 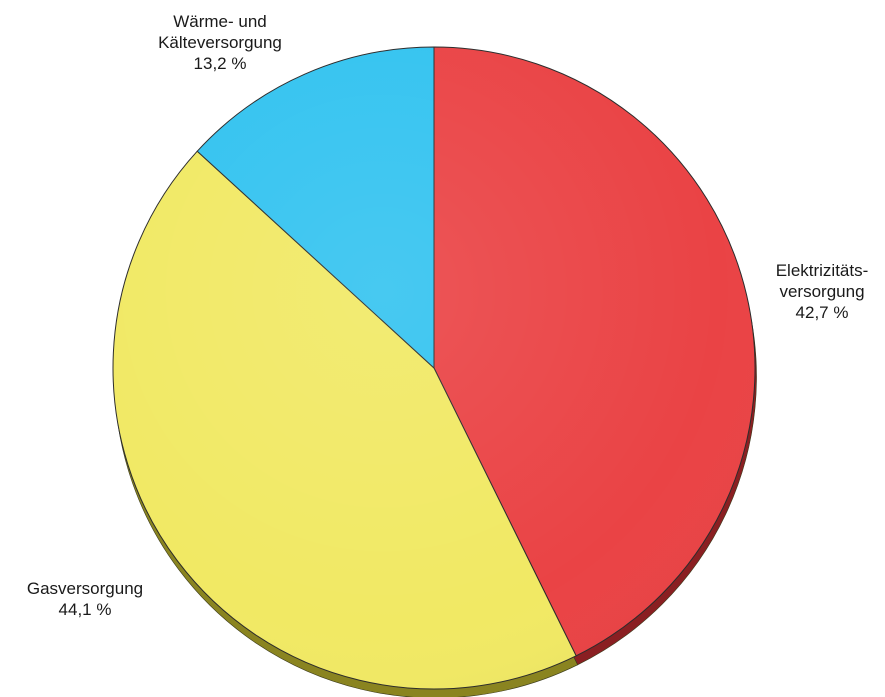 I want to click on slice-category-label: versorgung, so click(x=821, y=291).